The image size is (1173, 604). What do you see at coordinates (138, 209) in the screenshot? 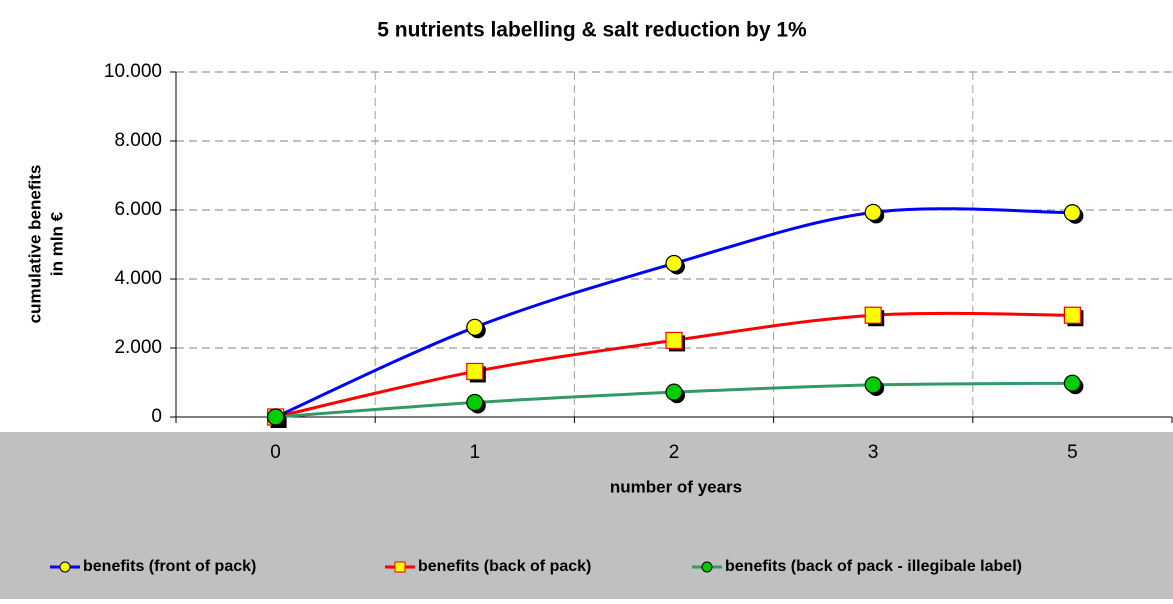
I see `y-tick-label: 6.000` at bounding box center [138, 209].